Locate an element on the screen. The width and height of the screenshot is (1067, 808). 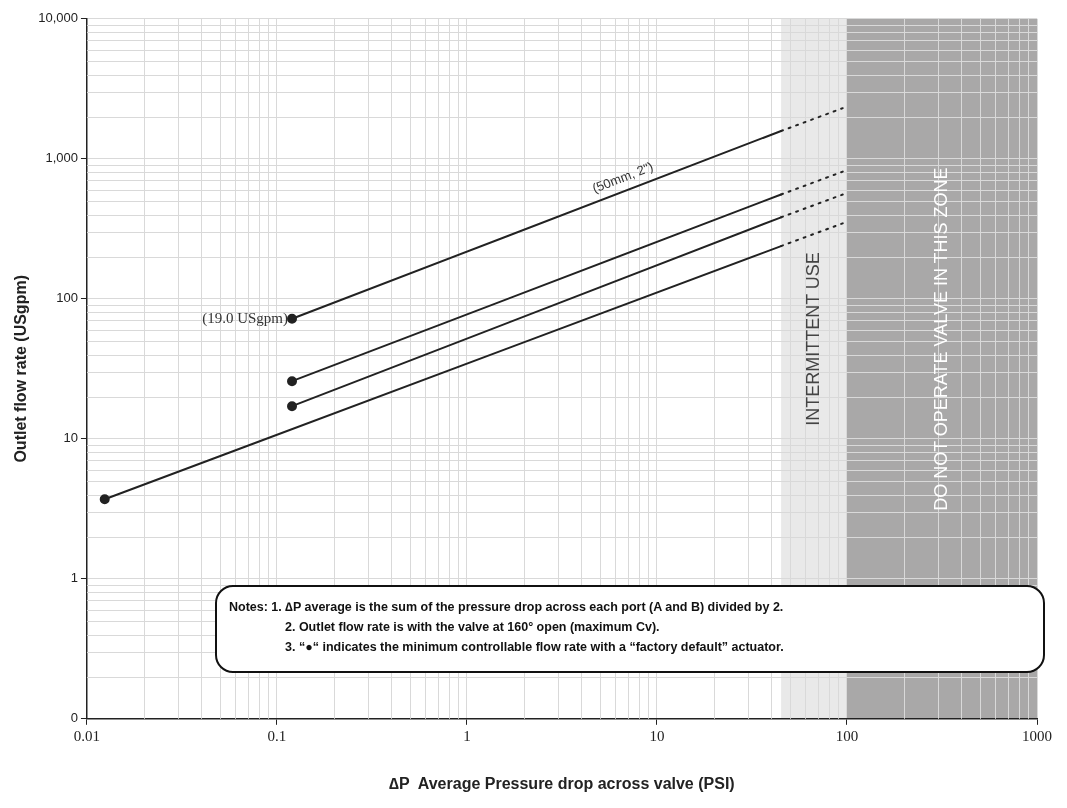
annotation: 3. “●“ indicates the minimum controllable flow rate with a “factory default” actuator. is located at coordinates (534, 647).